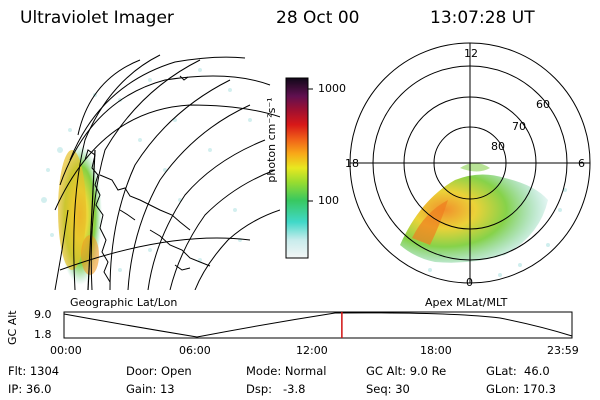  Describe the element at coordinates (276, 389) in the screenshot. I see `status-dsp: Dsp: -3.8` at that location.